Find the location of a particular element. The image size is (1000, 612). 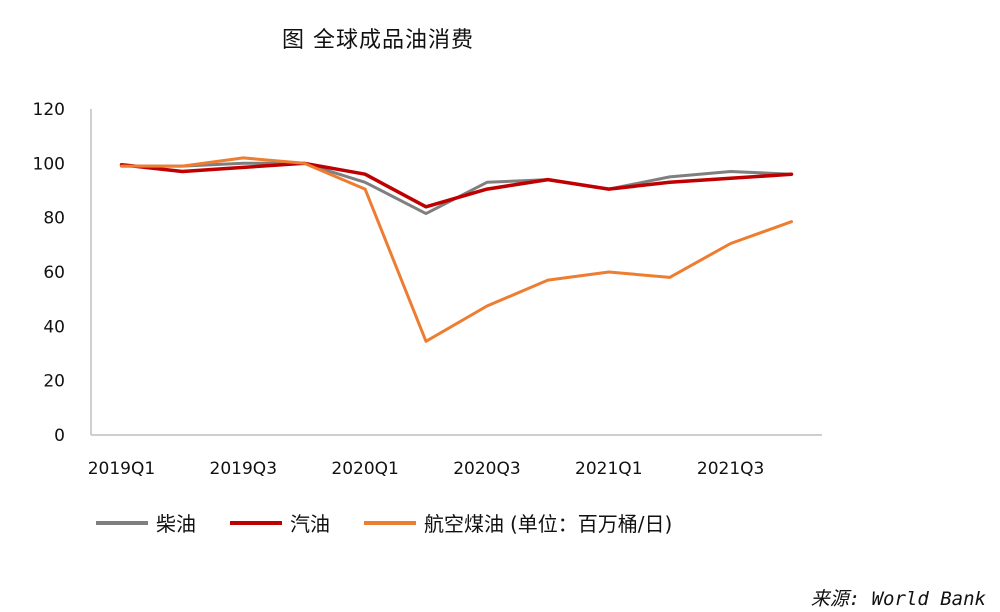

y-tick-label: 120 is located at coordinates (49, 110).